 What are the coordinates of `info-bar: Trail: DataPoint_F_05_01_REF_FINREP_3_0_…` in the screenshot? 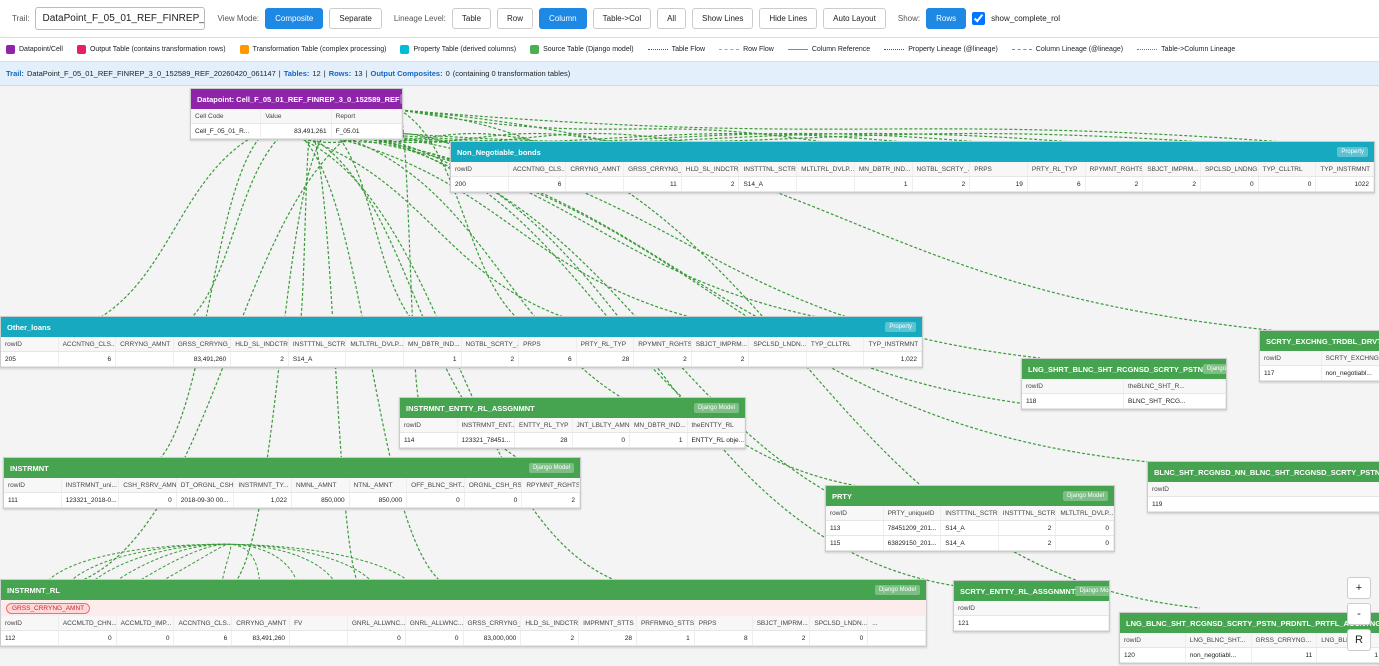 It's located at (689, 74).